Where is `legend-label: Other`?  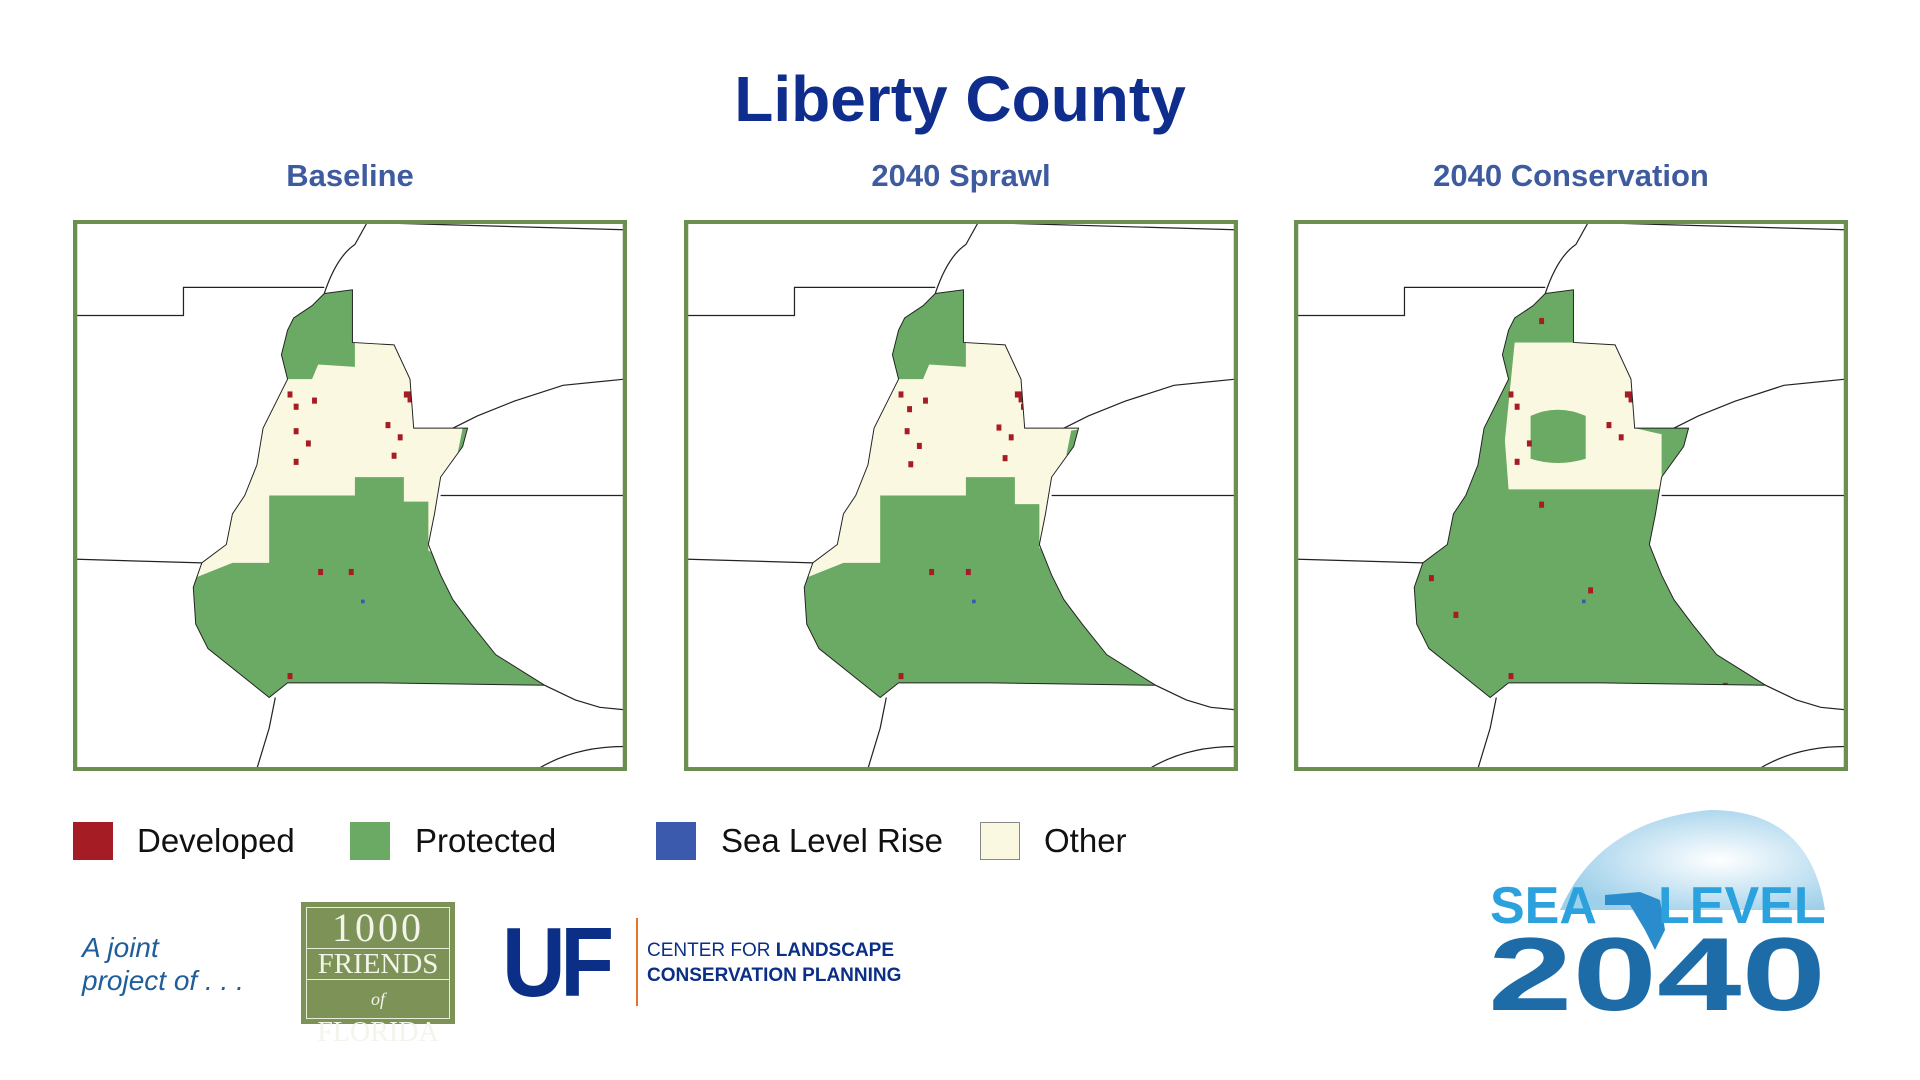
legend-label: Other is located at coordinates (1085, 840).